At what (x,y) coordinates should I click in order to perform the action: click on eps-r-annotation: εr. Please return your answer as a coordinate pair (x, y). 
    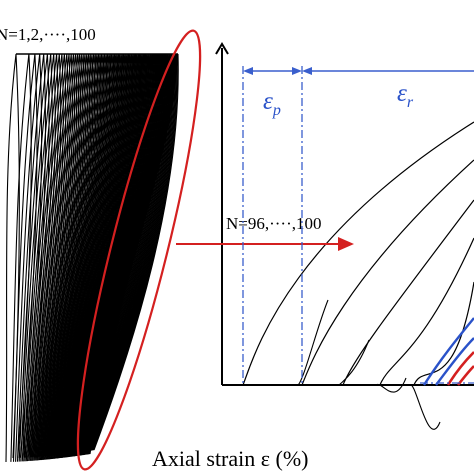
    Looking at the image, I should click on (388, 89).